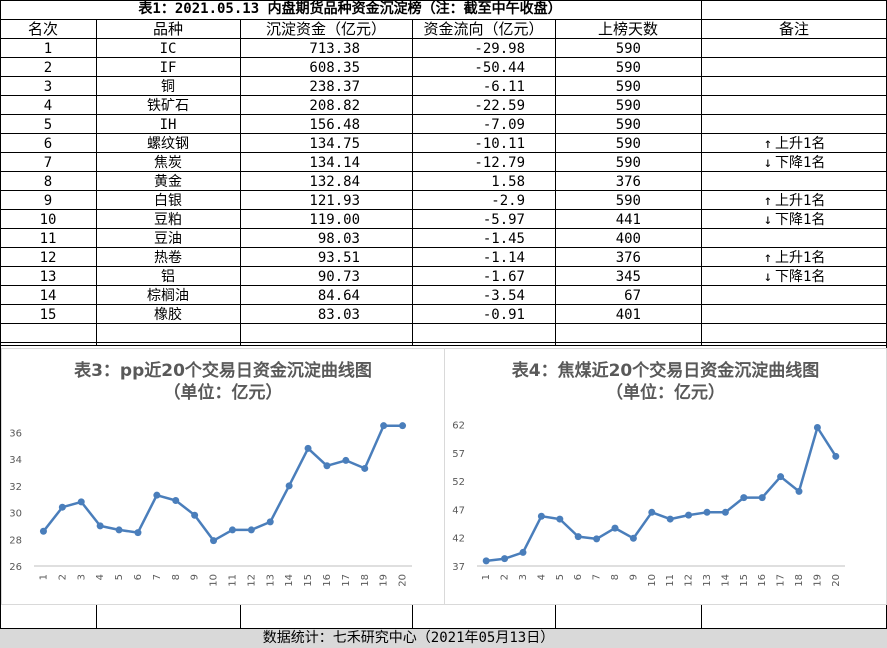 This screenshot has width=887, height=648. I want to click on cell-name: IC, so click(168, 49).